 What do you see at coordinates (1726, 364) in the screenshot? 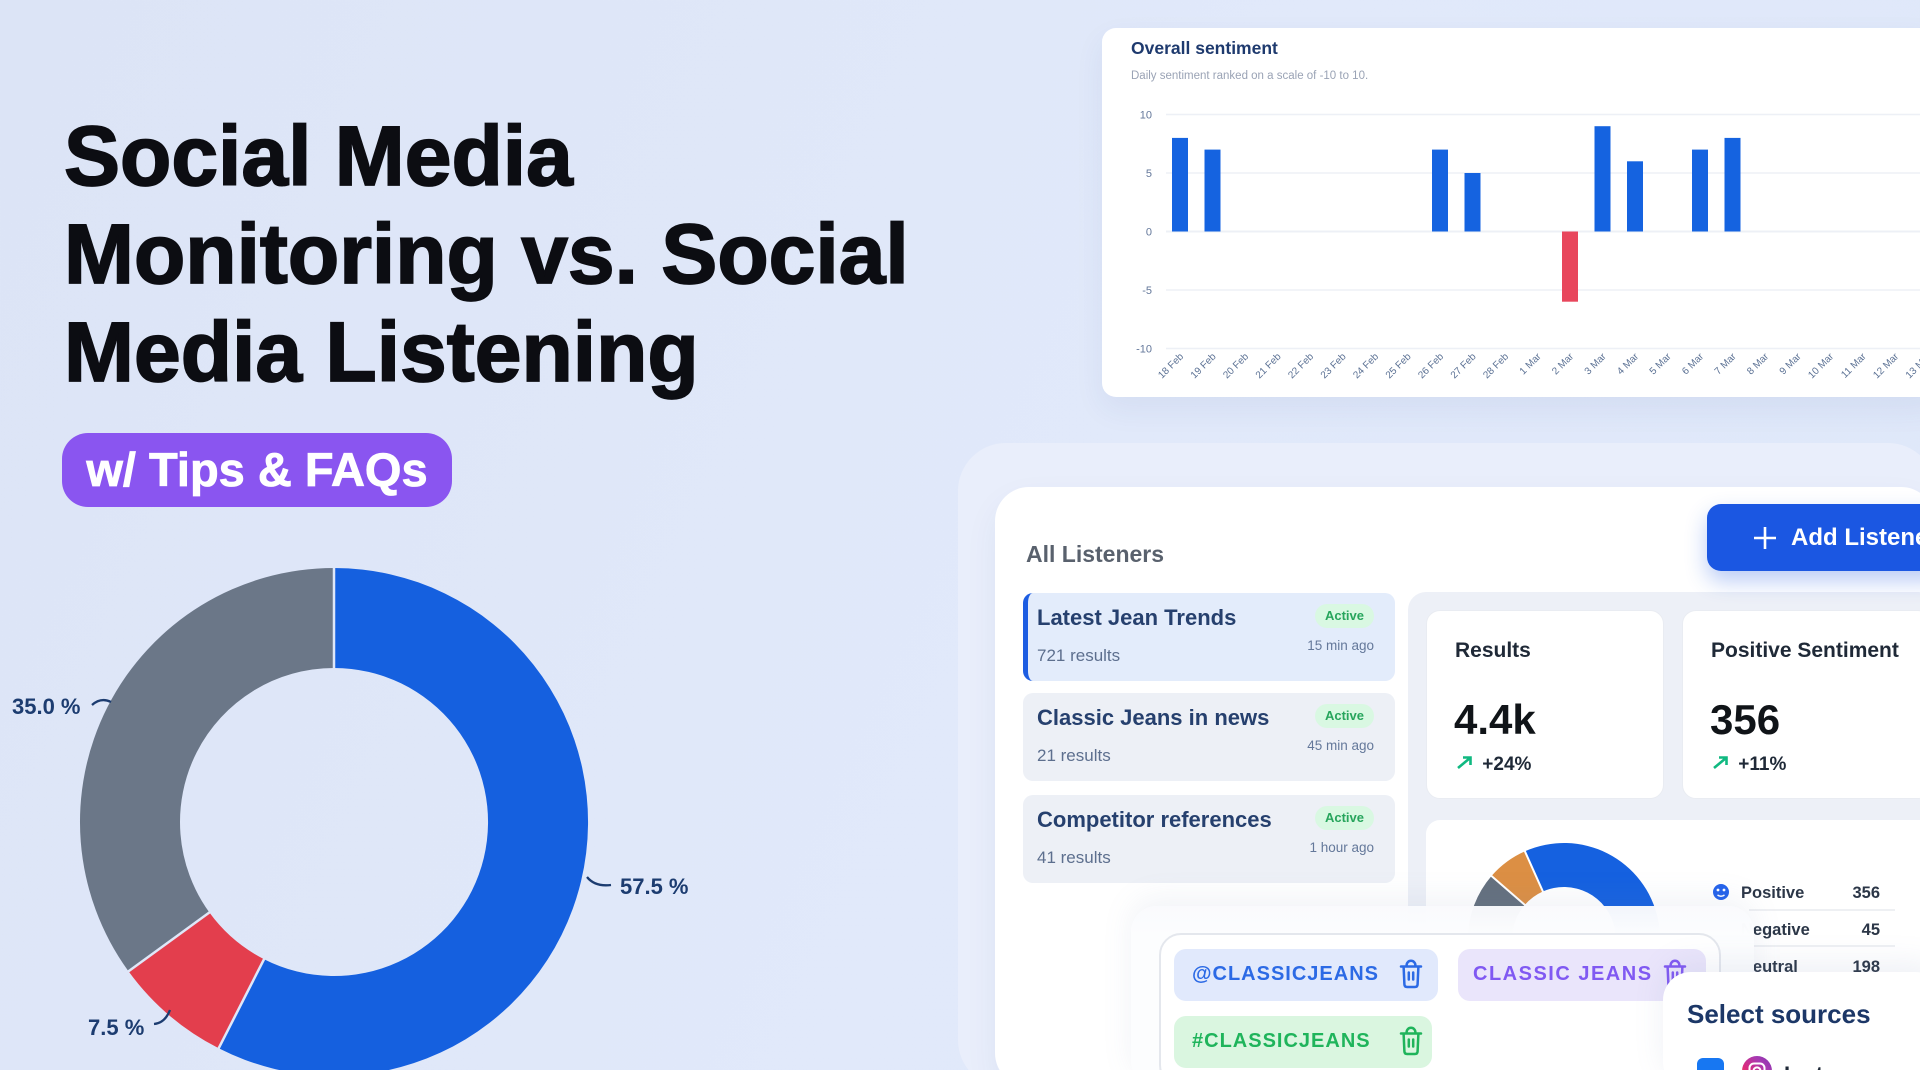
I see `svg-text: 7 Mar` at bounding box center [1726, 364].